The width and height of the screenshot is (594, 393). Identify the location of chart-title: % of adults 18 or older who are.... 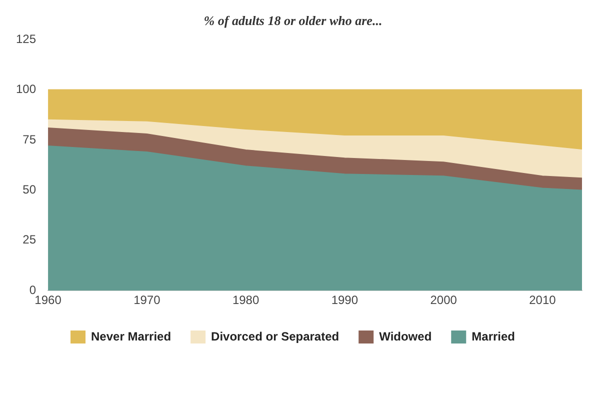
(293, 20).